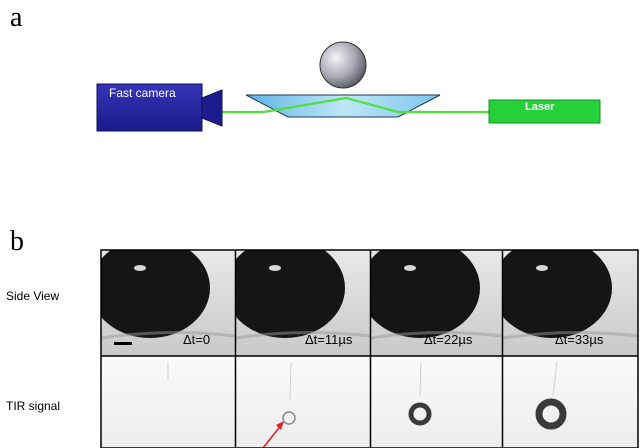 The width and height of the screenshot is (642, 448). What do you see at coordinates (33, 296) in the screenshot?
I see `side-view-label: Side View` at bounding box center [33, 296].